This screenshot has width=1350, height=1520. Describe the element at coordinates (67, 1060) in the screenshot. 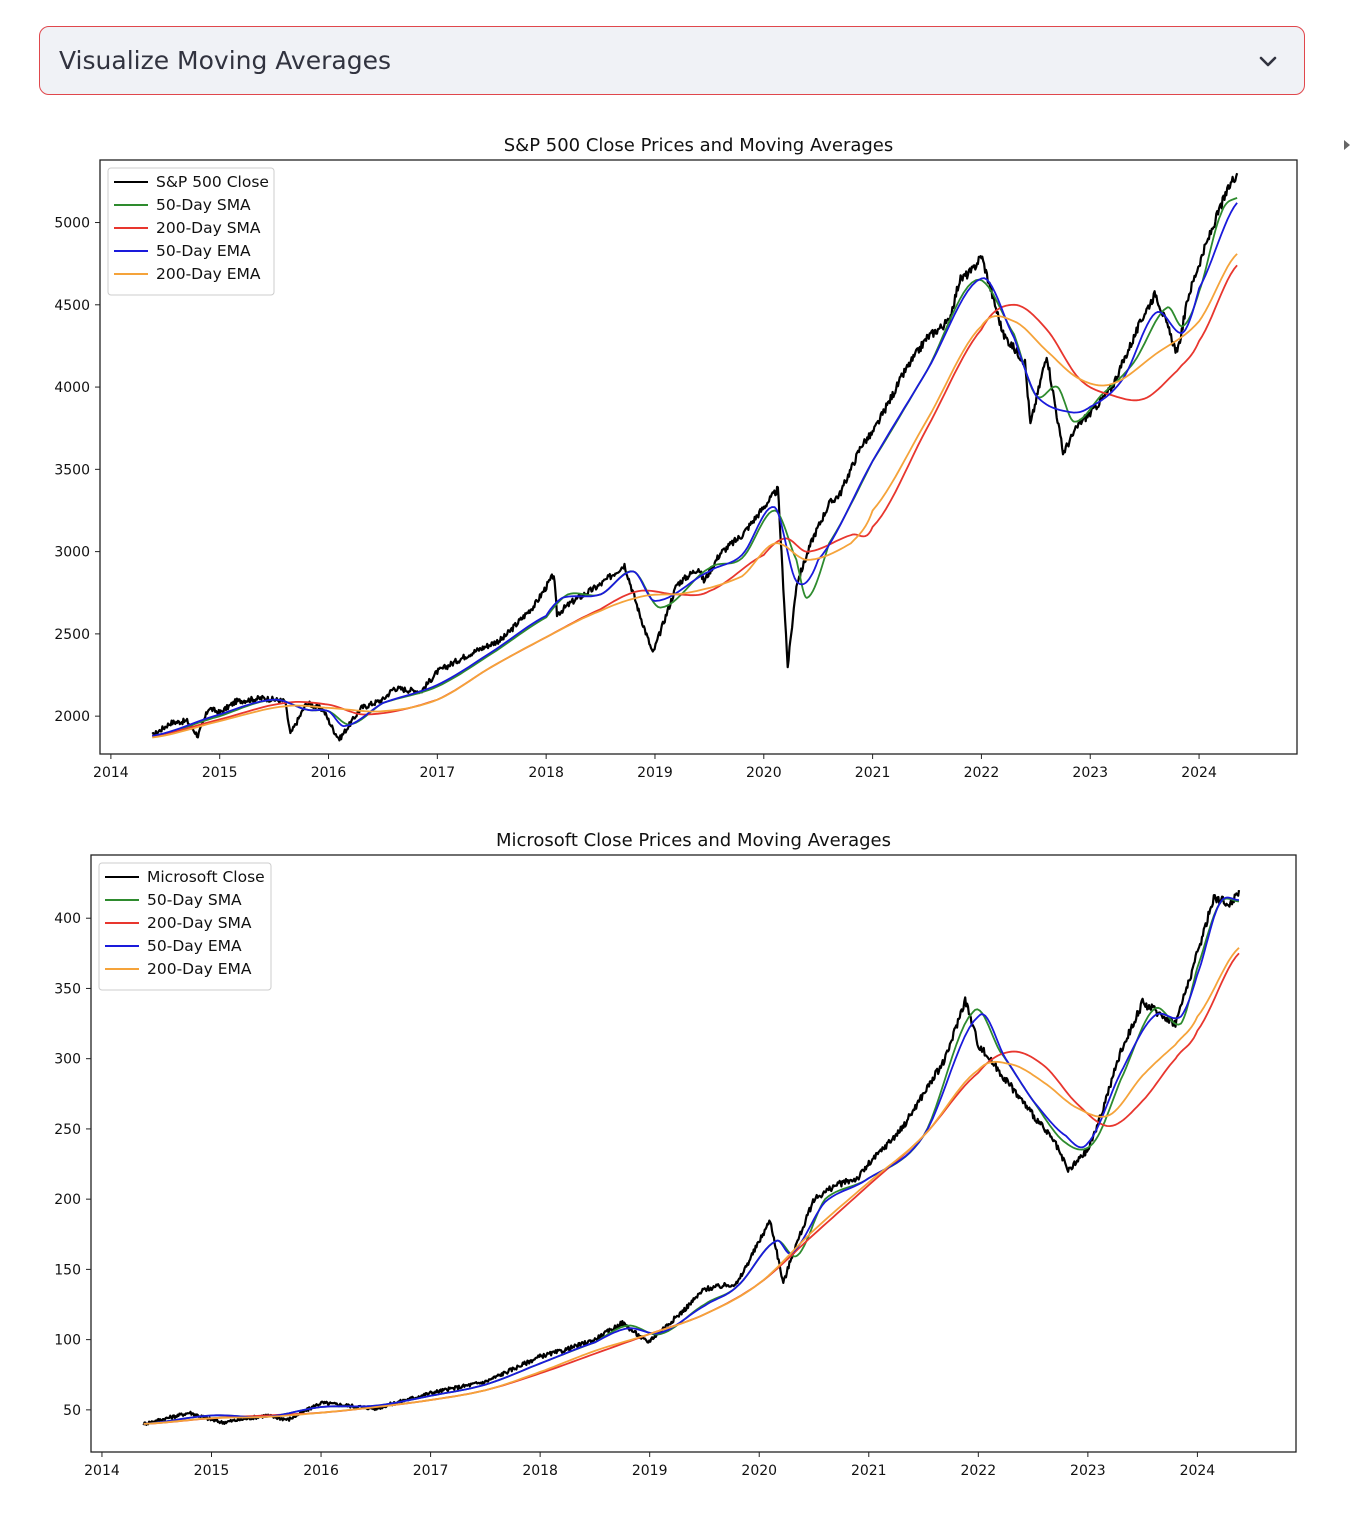

I see `msft-y-tick-label: 300` at that location.